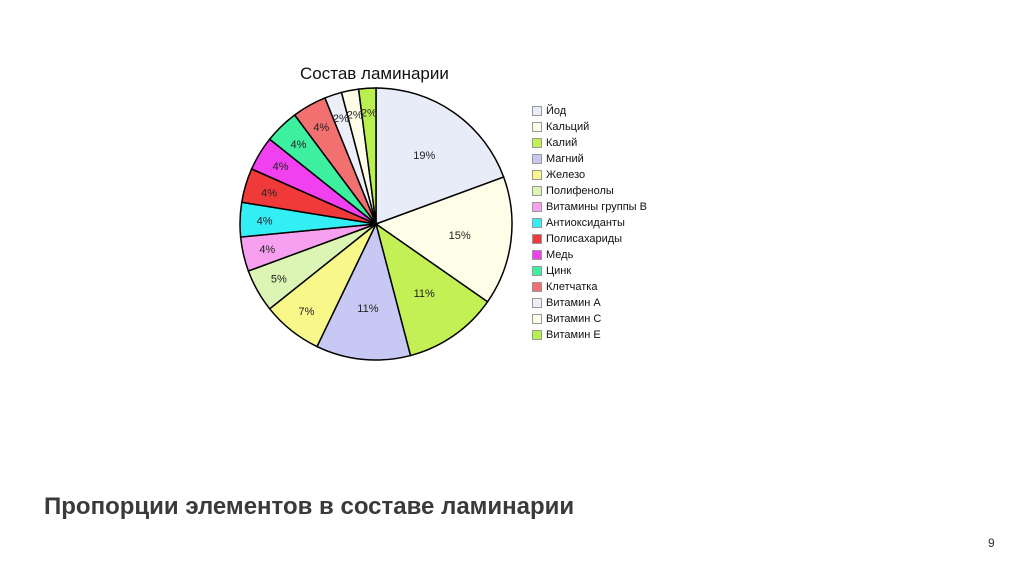  What do you see at coordinates (566, 175) in the screenshot?
I see `legend-label: Железо` at bounding box center [566, 175].